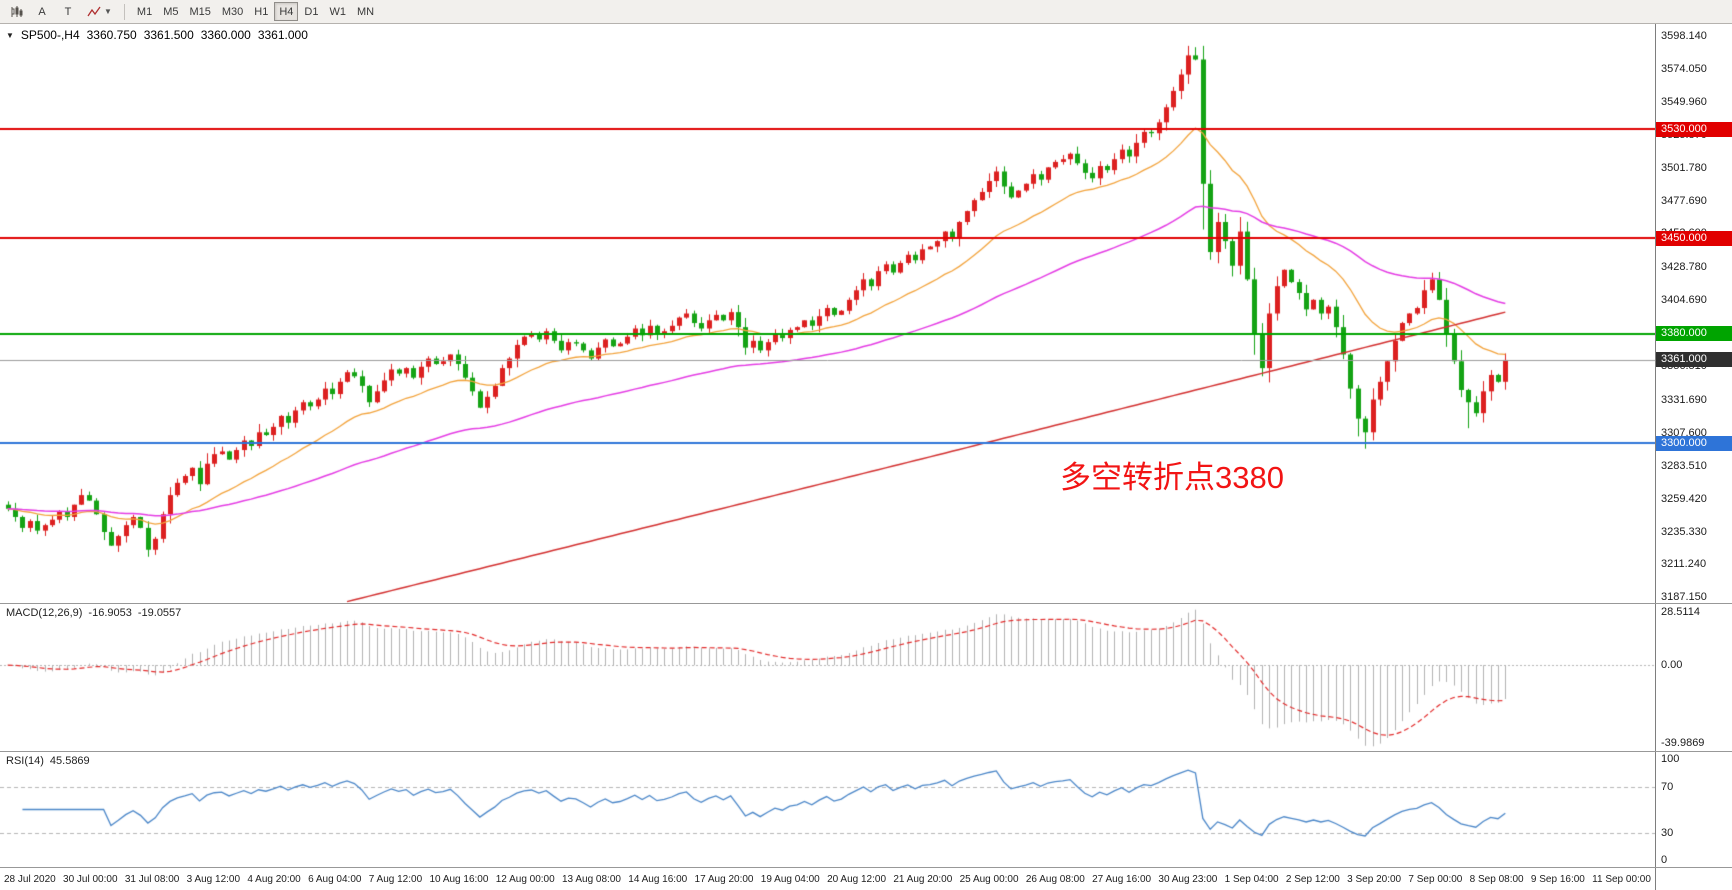 The image size is (1732, 890). Describe the element at coordinates (1693, 809) in the screenshot. I see `rsi-axis: 100 70 30 0` at that location.